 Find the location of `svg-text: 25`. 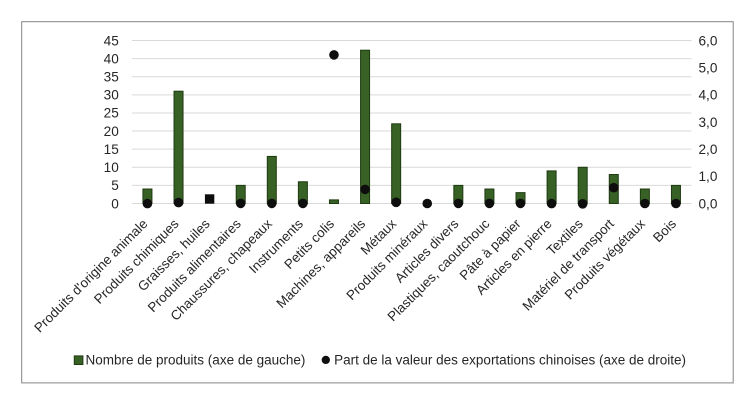

svg-text: 25 is located at coordinates (111, 113).